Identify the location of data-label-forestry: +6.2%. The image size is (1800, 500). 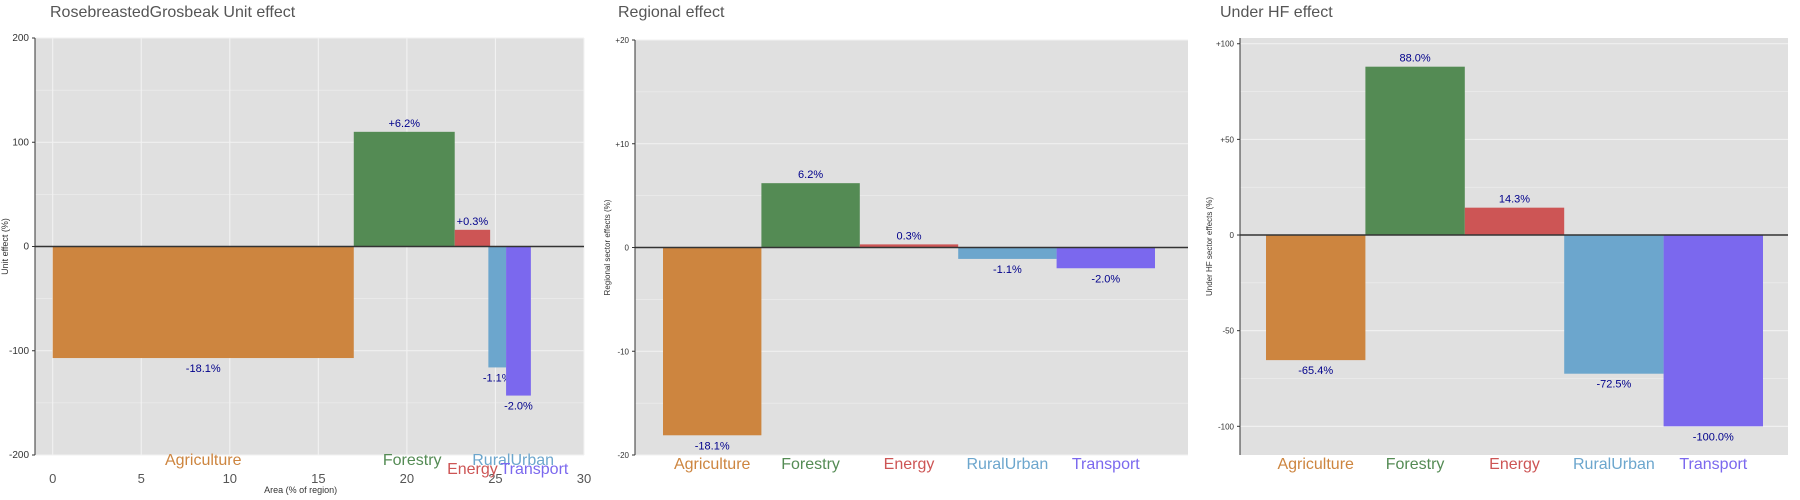
(404, 124).